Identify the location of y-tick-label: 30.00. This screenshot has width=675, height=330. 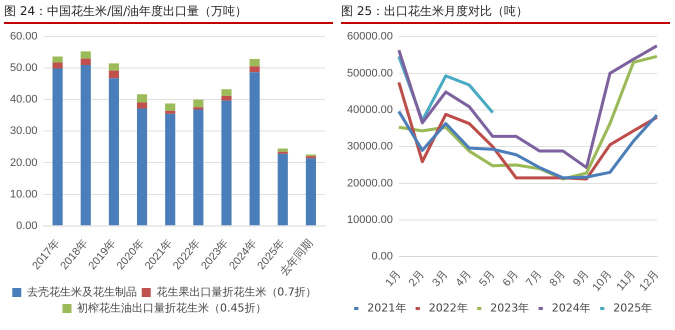
(24, 131).